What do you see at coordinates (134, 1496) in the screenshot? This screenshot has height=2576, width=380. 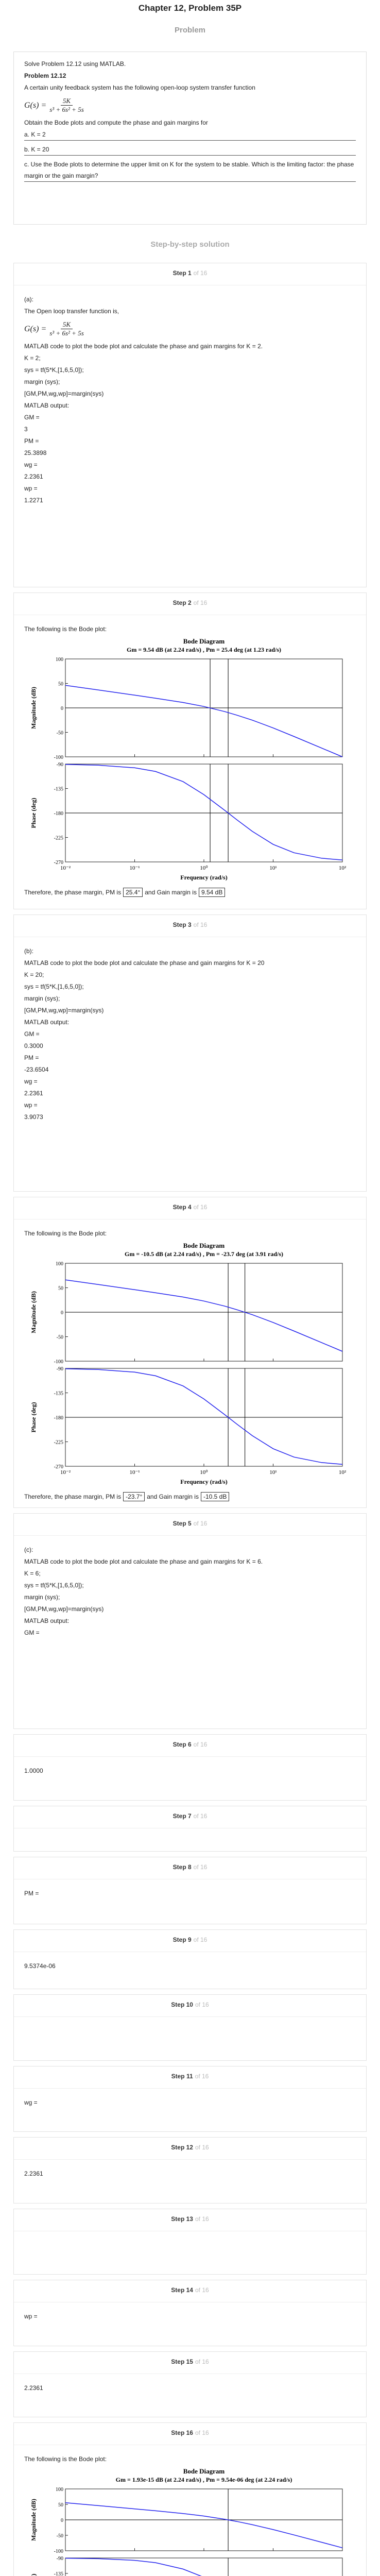 I see `boxed-value: -23.7°` at bounding box center [134, 1496].